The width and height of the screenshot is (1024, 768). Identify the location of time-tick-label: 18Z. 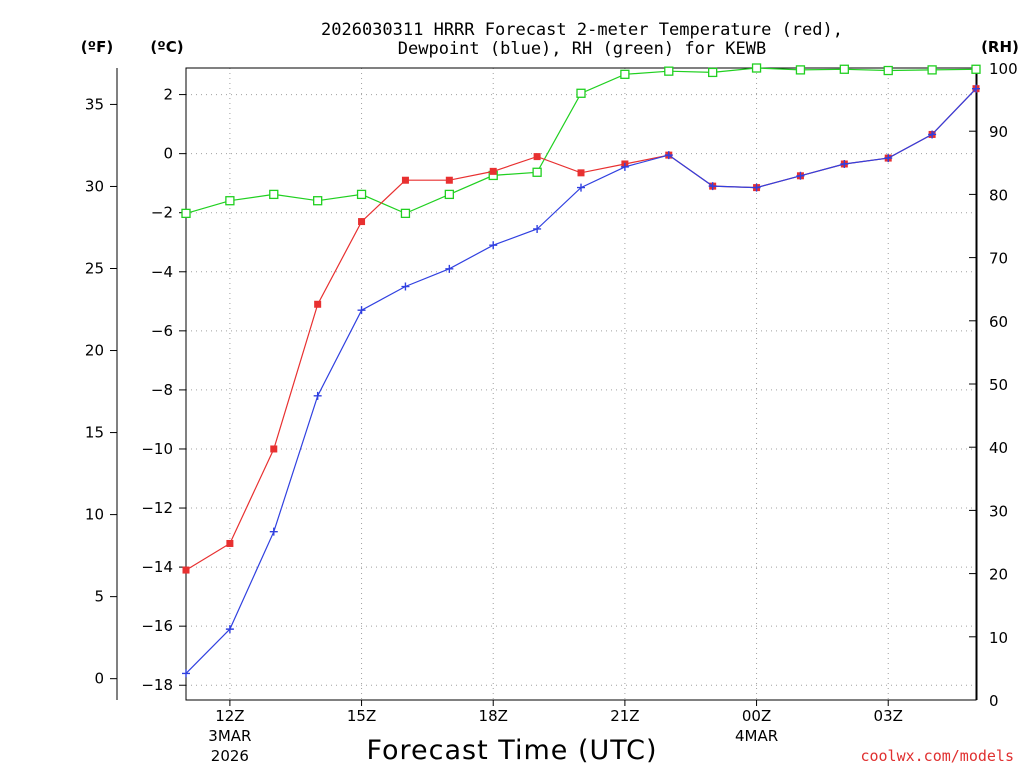
(493, 716).